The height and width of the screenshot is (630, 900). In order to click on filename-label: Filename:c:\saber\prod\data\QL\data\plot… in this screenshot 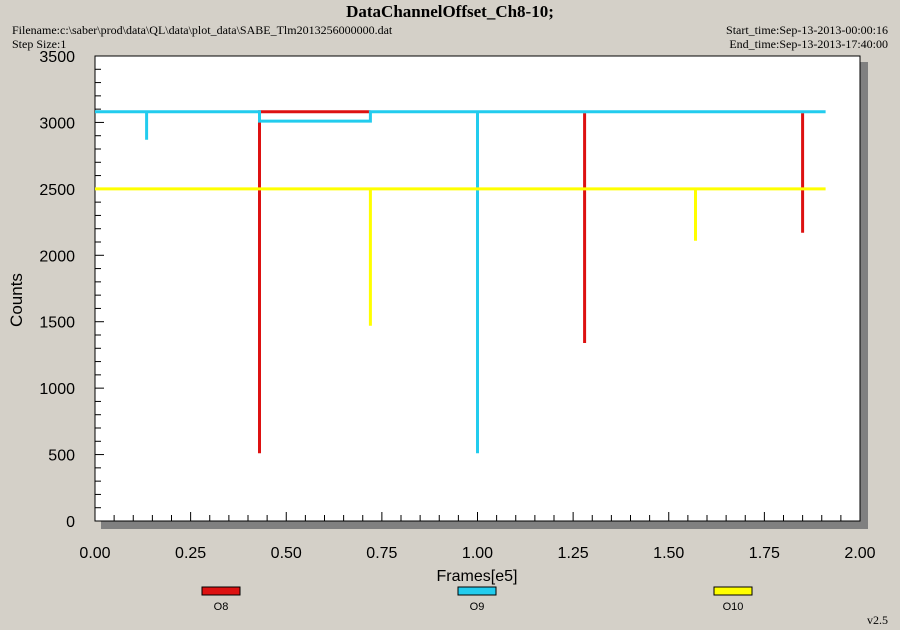, I will do `click(202, 30)`.